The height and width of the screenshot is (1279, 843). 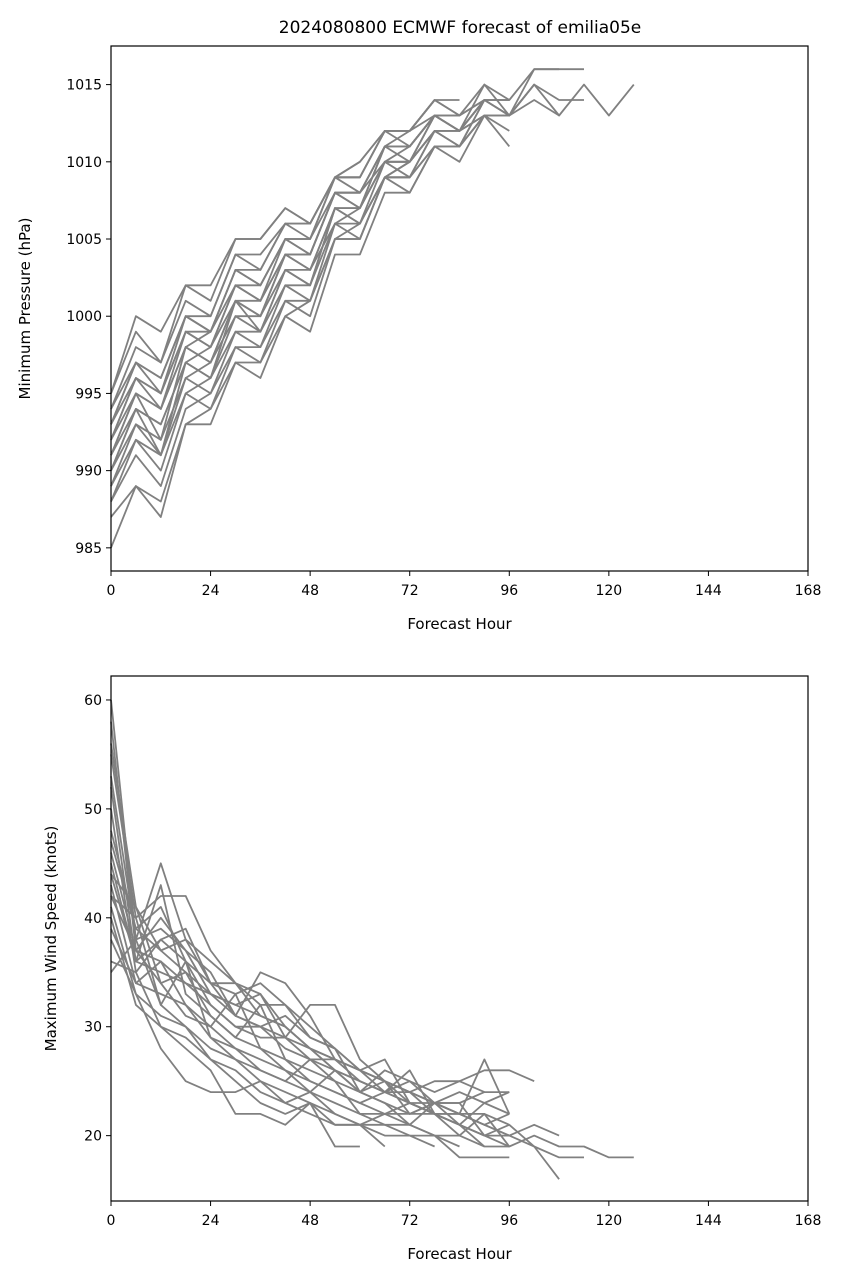 What do you see at coordinates (111, 591) in the screenshot?
I see `pressure-x-tick-label: 0` at bounding box center [111, 591].